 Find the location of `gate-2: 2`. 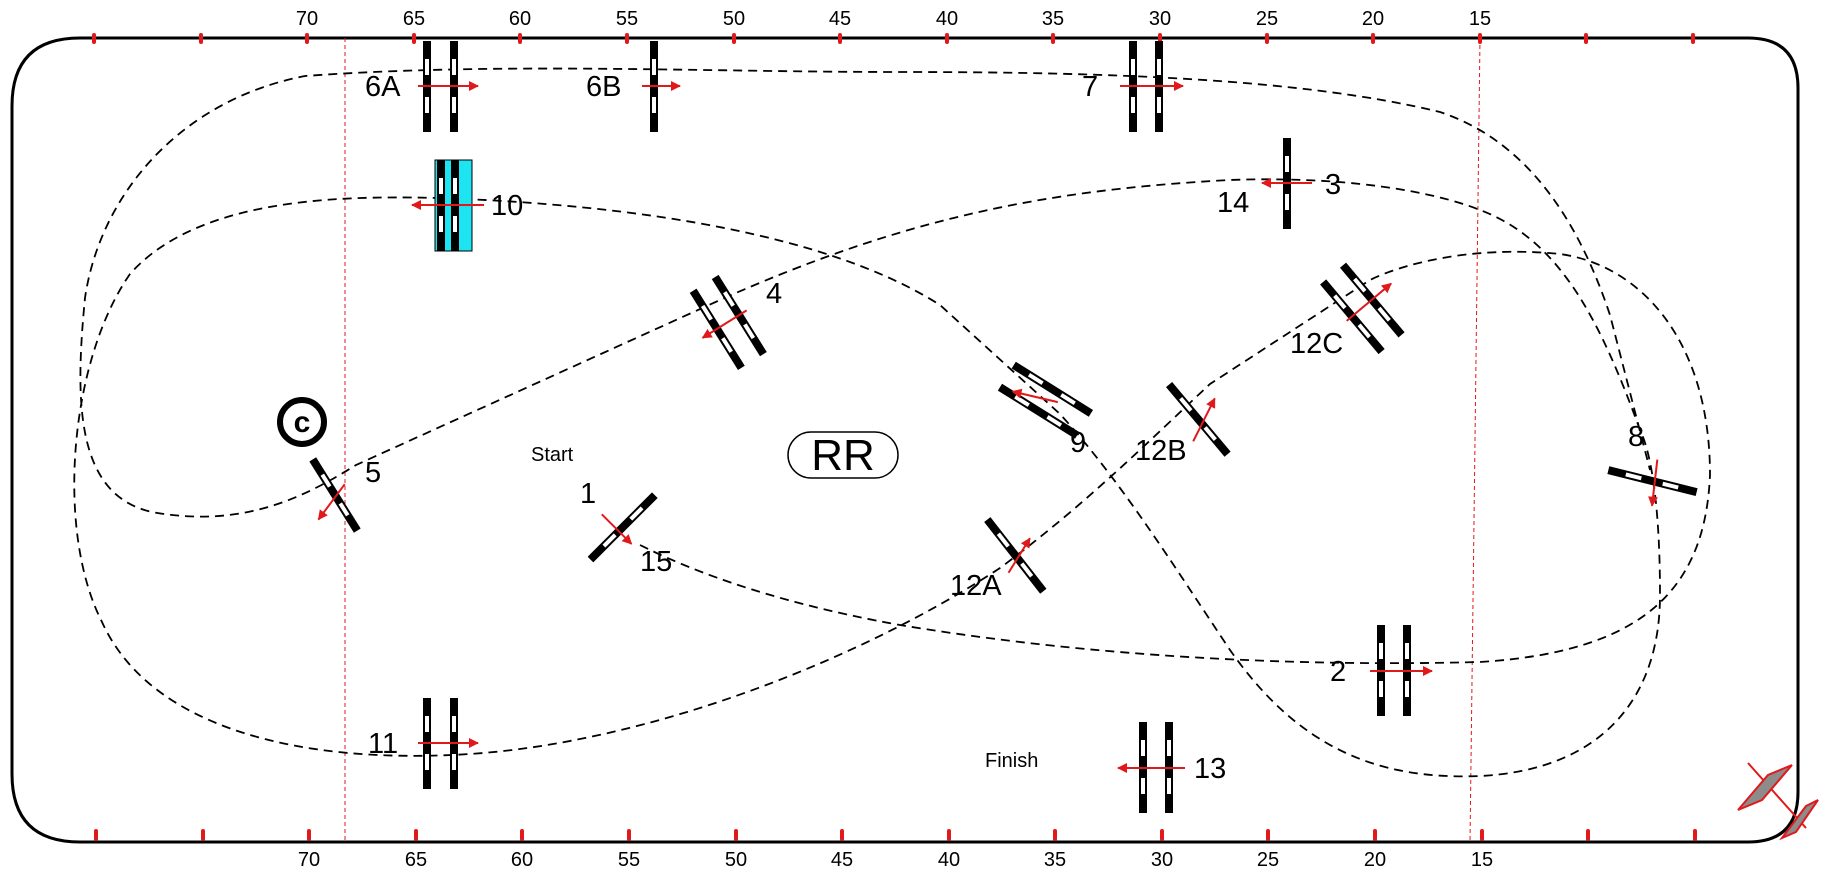

gate-2: 2 is located at coordinates (1381, 670).